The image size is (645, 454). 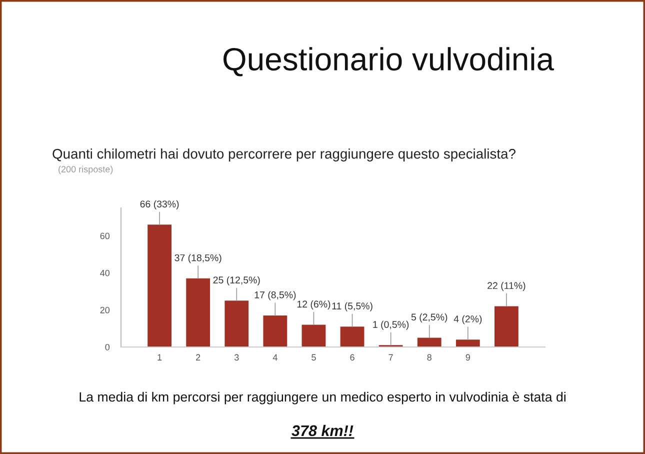 I want to click on x-tick-label: 8, so click(x=429, y=357).